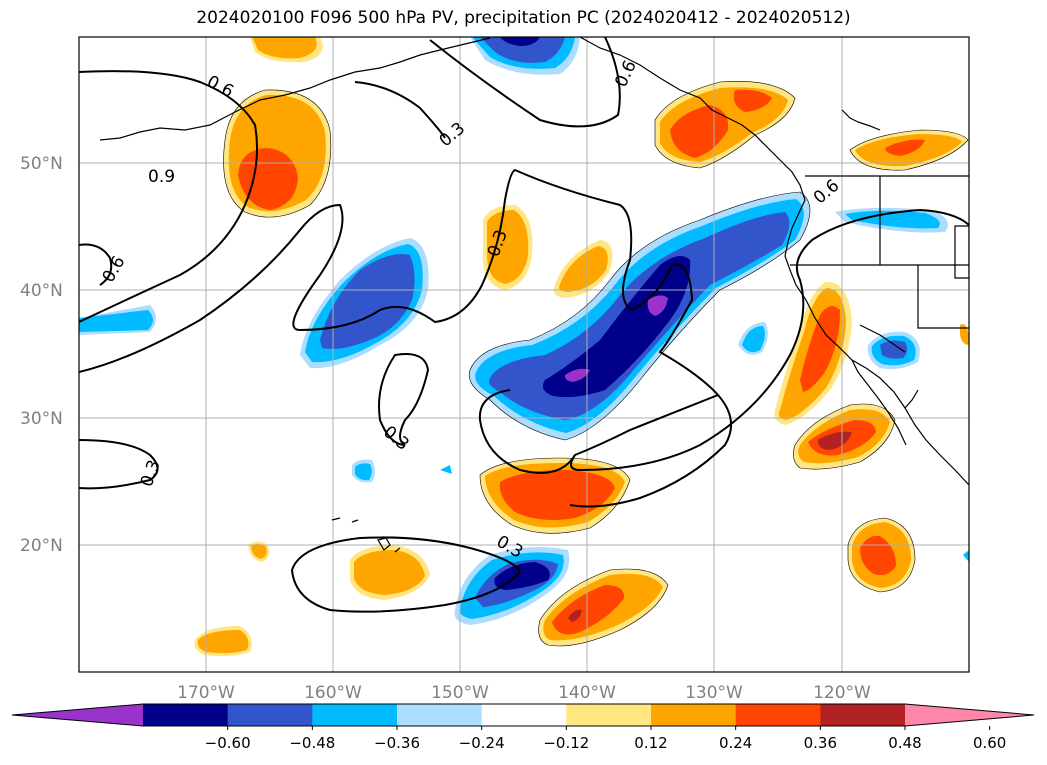 Image resolution: width=1047 pixels, height=765 pixels. Describe the element at coordinates (904, 743) in the screenshot. I see `colorbar-tick-label: 0.48` at that location.